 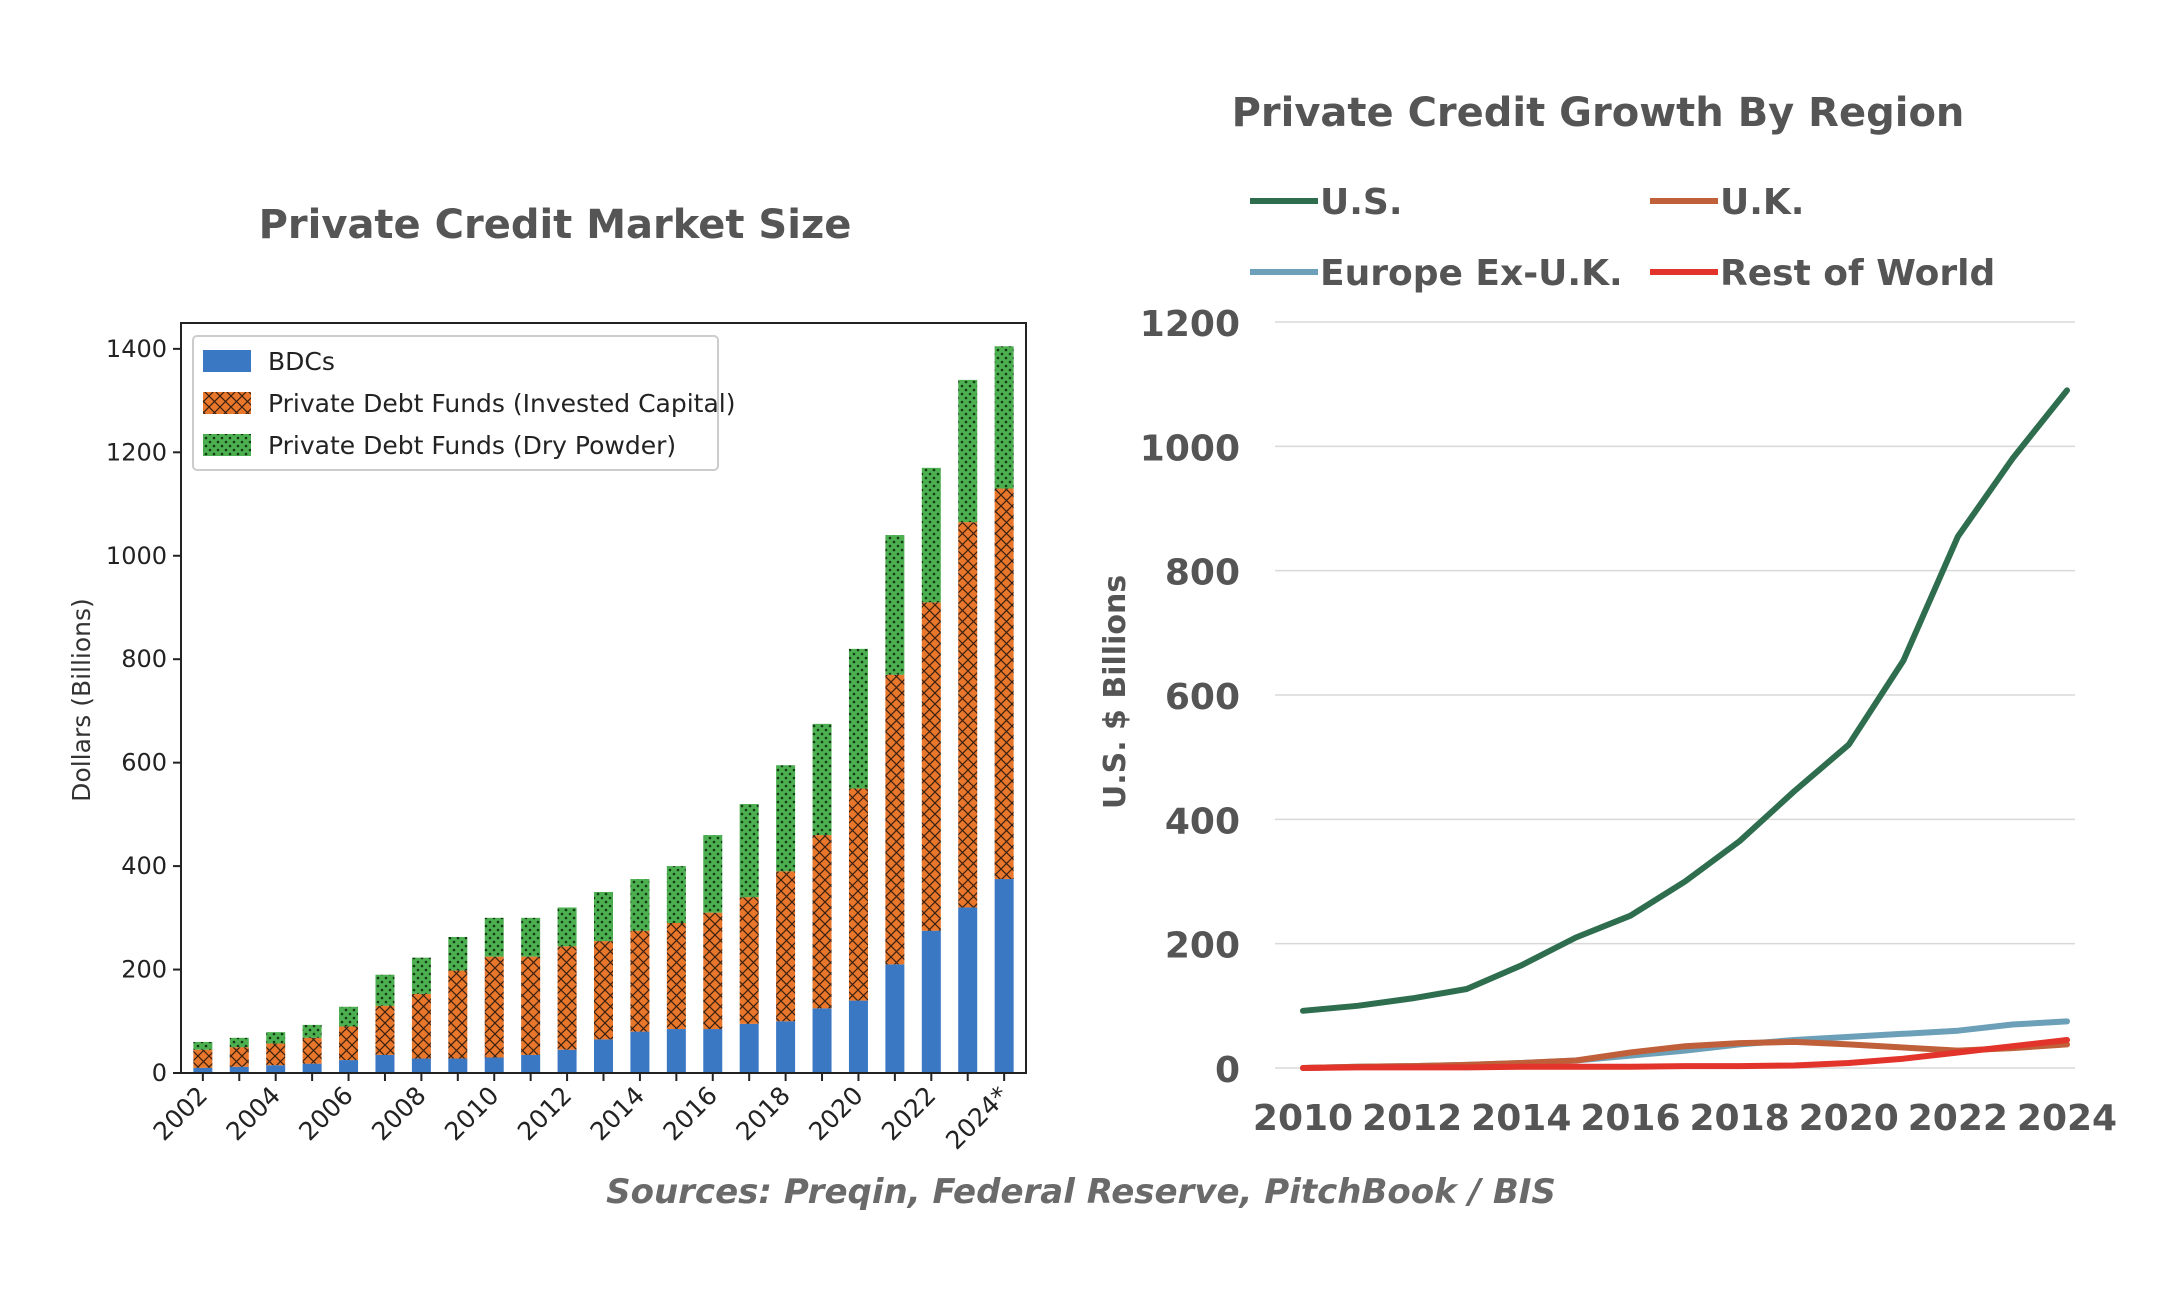 What do you see at coordinates (301, 361) in the screenshot?
I see `legend-label-bdcs: BDCs` at bounding box center [301, 361].